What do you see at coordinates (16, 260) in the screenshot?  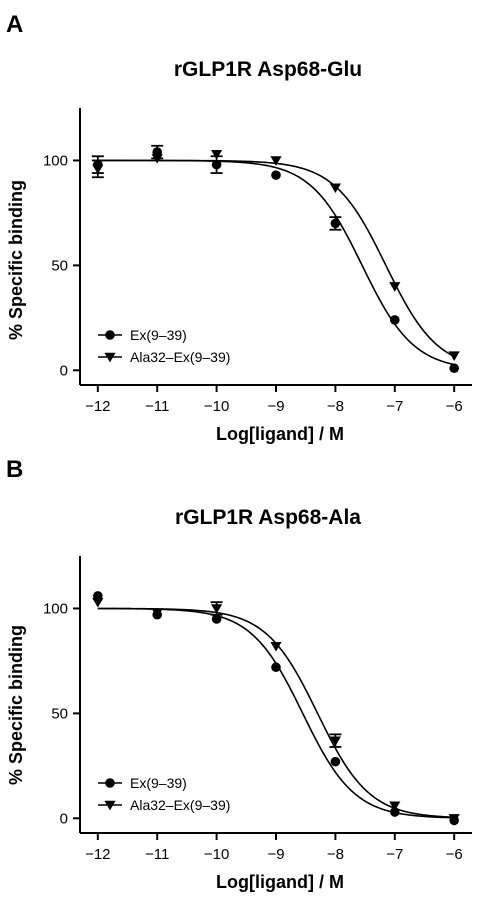 I see `panel-a-y-axis-label: % Specific binding` at bounding box center [16, 260].